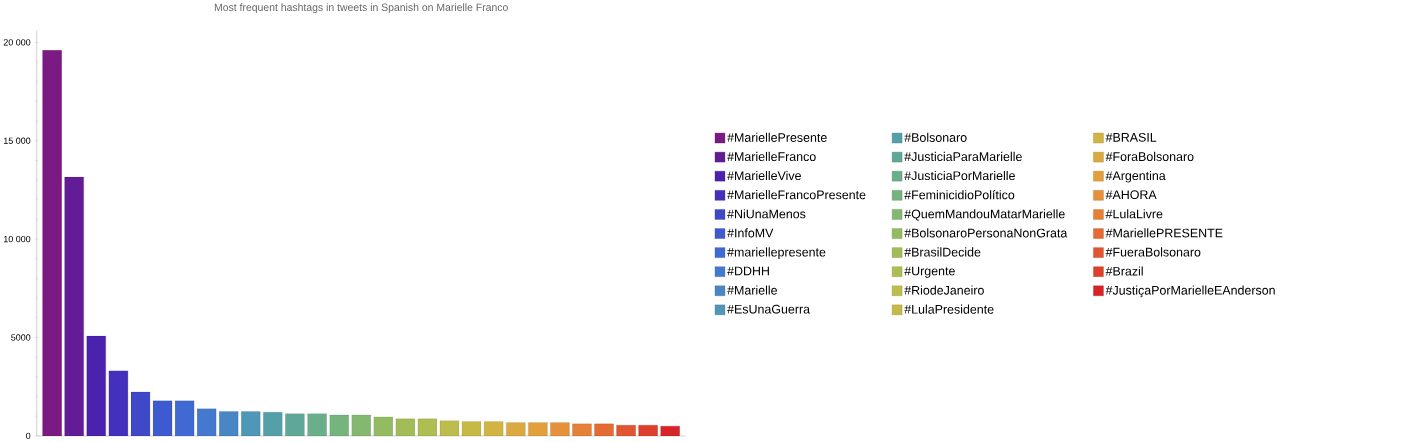 This screenshot has height=442, width=1409. Describe the element at coordinates (963, 156) in the screenshot. I see `legend-label: #JusticiaParaMarielle` at that location.